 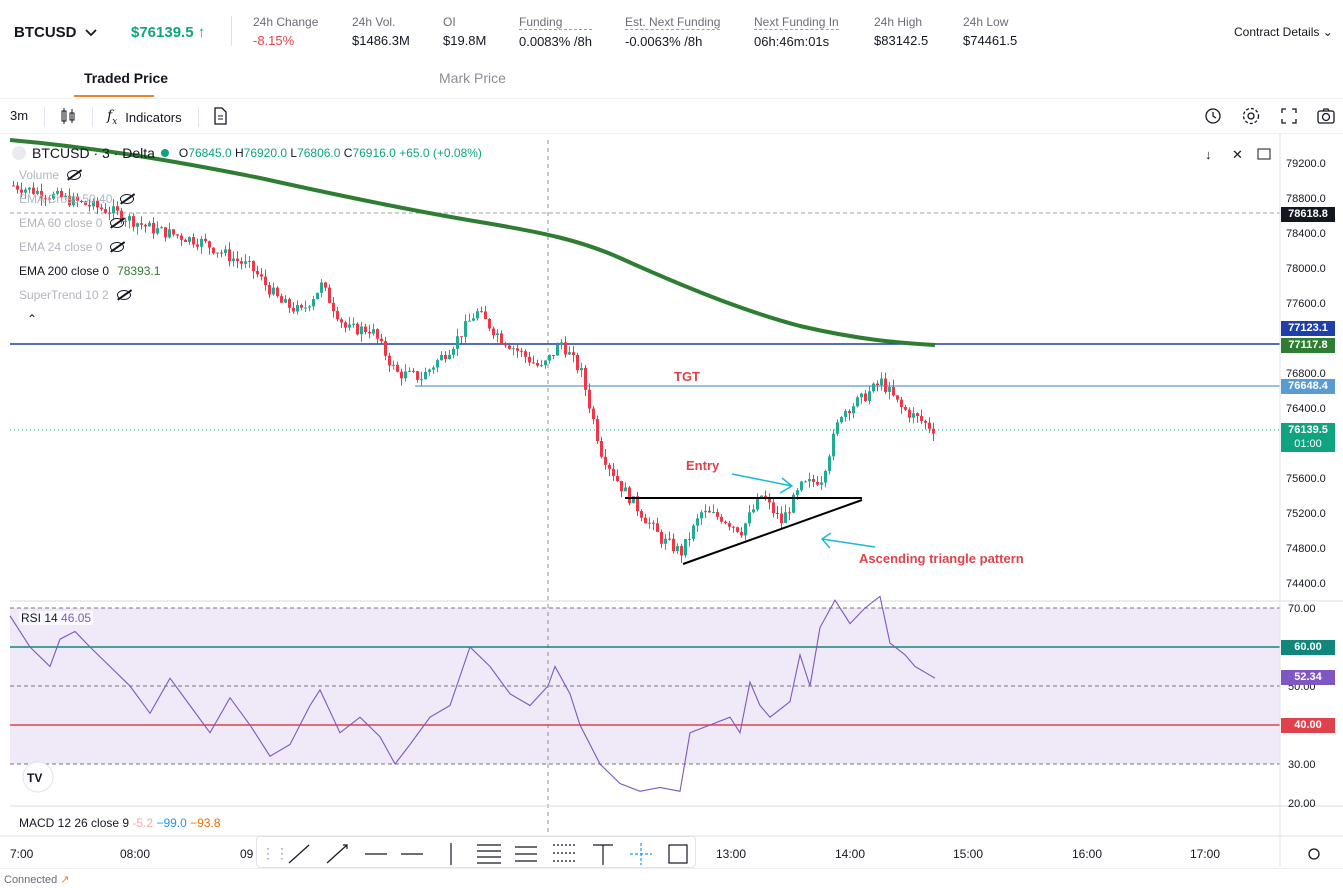 What do you see at coordinates (901, 31) in the screenshot?
I see `stat-24h-high: 24h High $83142.5` at bounding box center [901, 31].